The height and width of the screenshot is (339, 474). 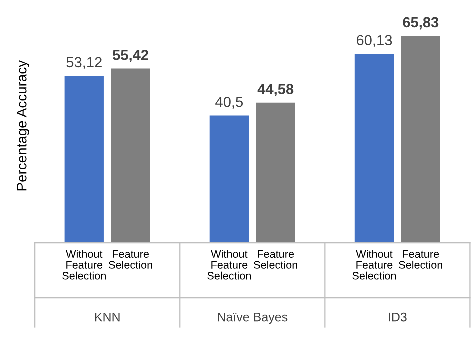 I want to click on x-tick-label: KNN, so click(x=107, y=317).